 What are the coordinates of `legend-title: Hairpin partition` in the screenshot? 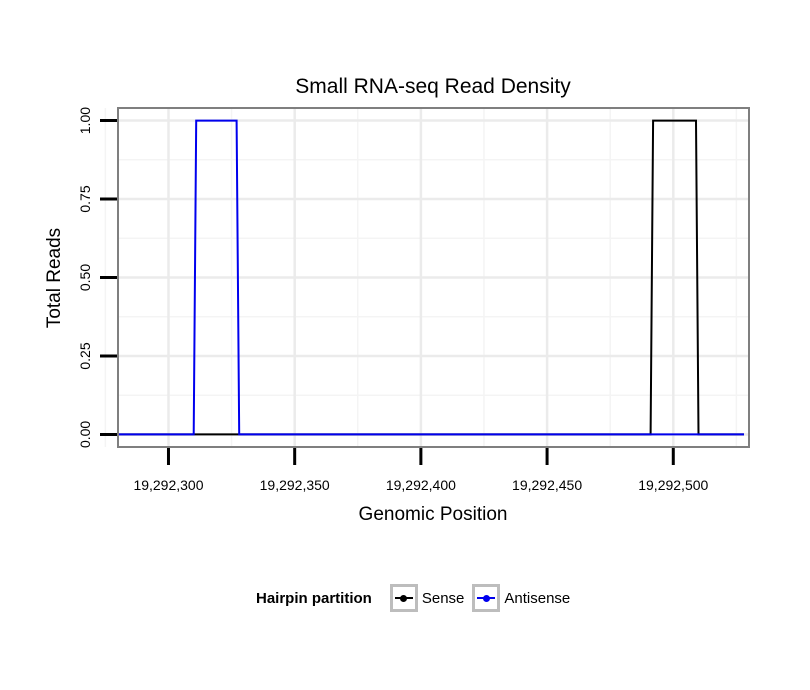 It's located at (314, 598).